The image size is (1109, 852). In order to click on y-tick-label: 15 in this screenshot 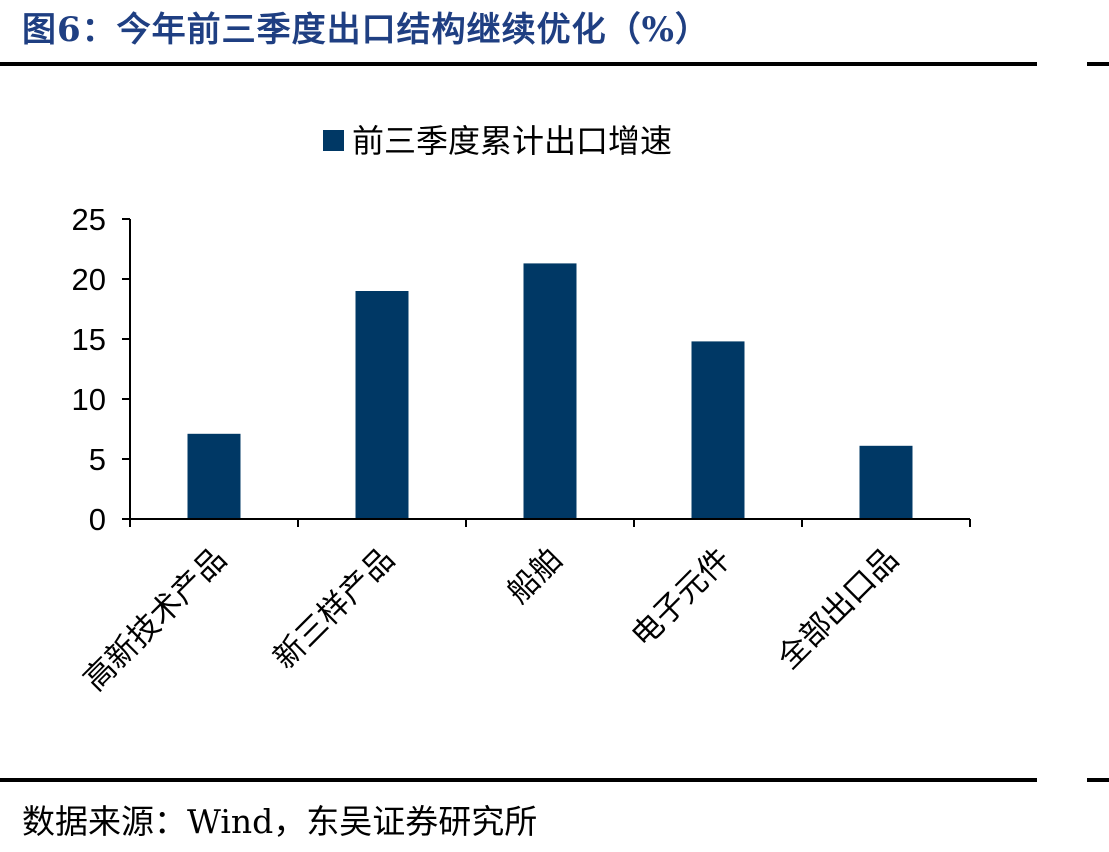, I will do `click(89, 339)`.